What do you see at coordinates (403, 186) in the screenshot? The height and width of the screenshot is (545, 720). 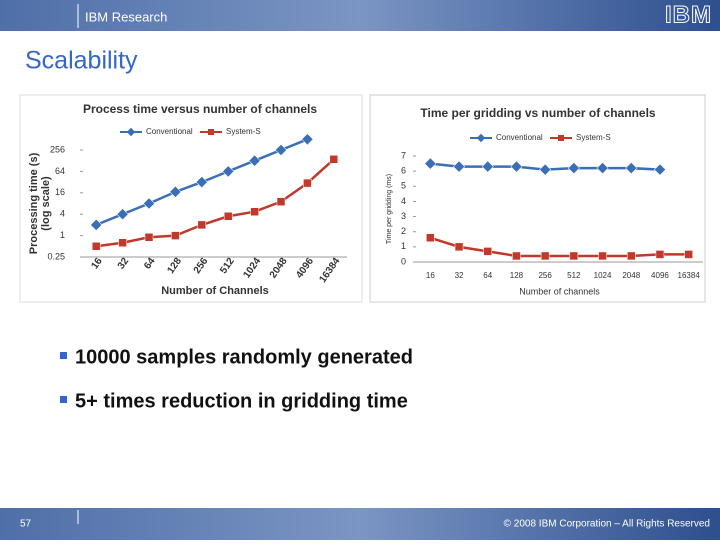 I see `y-tick-label: 5` at bounding box center [403, 186].